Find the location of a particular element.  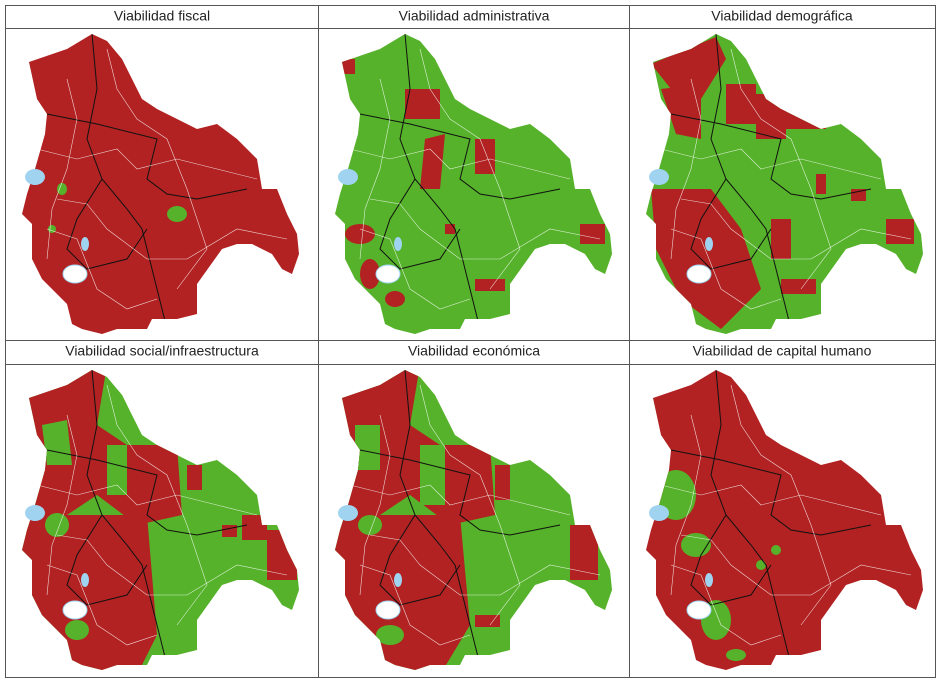

panel-title: Viabilidad administrativa is located at coordinates (474, 16).